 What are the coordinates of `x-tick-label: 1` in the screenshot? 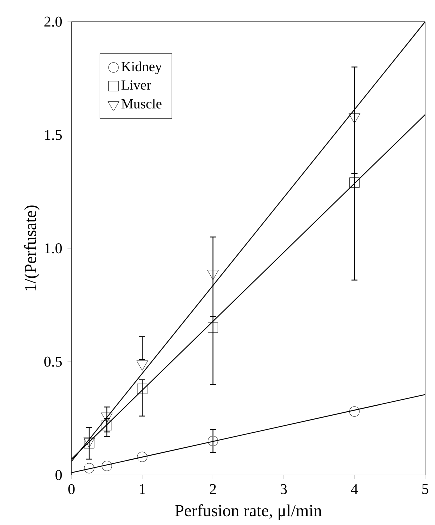 It's located at (143, 489).